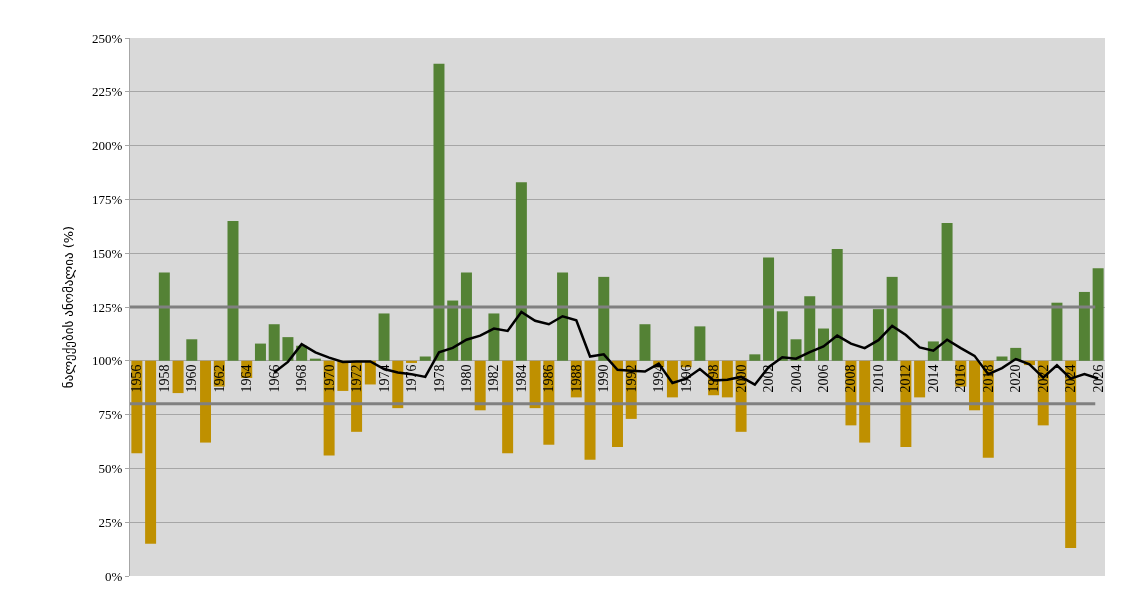 This screenshot has width=1121, height=596. Describe the element at coordinates (107, 146) in the screenshot. I see `y-tick-label: 200%` at that location.